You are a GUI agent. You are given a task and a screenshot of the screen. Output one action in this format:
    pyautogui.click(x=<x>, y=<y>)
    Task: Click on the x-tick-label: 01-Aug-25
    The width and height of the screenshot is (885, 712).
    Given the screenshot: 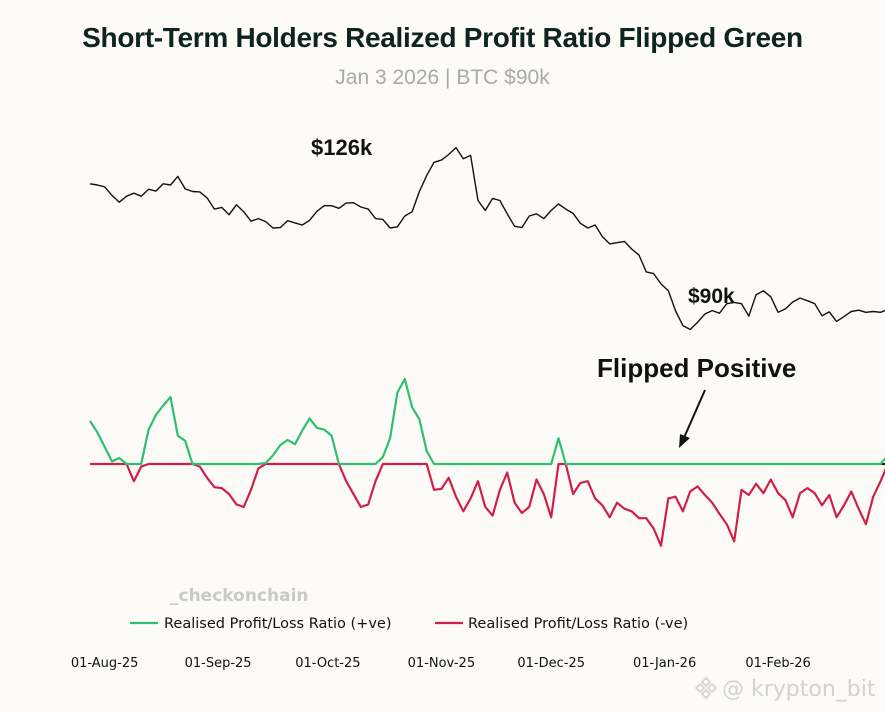 What is the action you would take?
    pyautogui.click(x=105, y=663)
    